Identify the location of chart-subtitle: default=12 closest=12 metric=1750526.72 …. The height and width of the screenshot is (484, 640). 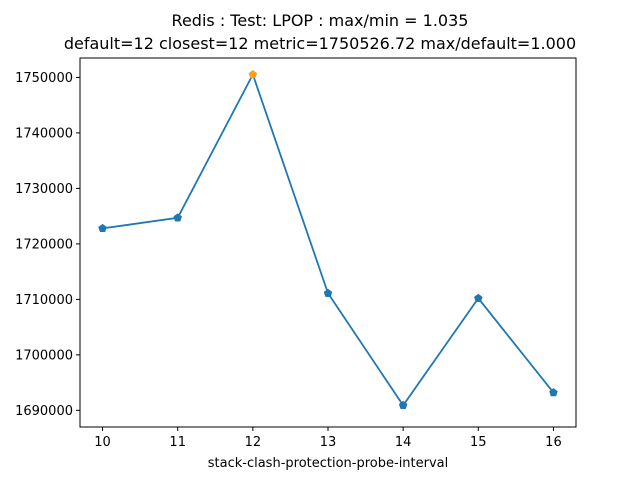
(320, 43).